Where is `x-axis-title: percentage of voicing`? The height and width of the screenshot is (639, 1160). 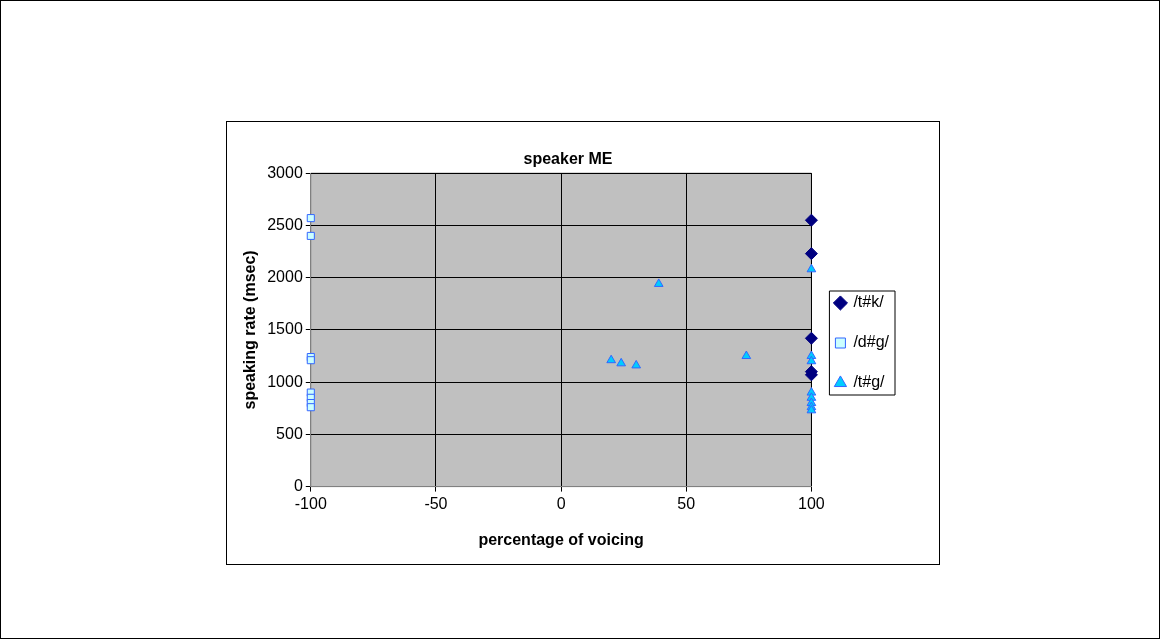
x-axis-title: percentage of voicing is located at coordinates (561, 539).